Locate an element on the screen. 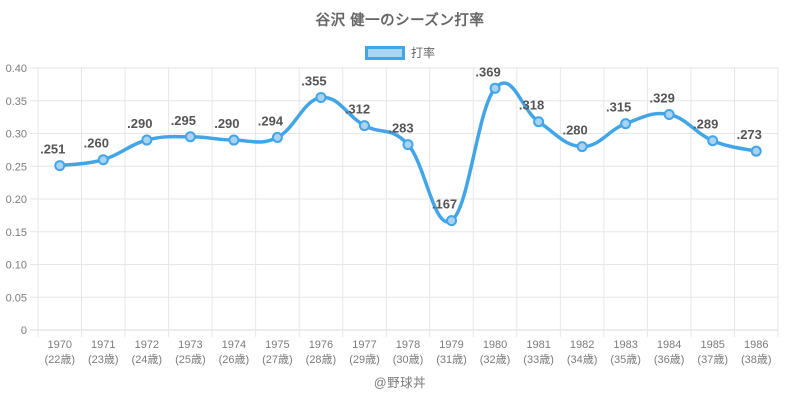 The image size is (800, 400). x-axis-age-label: (35歳) is located at coordinates (625, 359).